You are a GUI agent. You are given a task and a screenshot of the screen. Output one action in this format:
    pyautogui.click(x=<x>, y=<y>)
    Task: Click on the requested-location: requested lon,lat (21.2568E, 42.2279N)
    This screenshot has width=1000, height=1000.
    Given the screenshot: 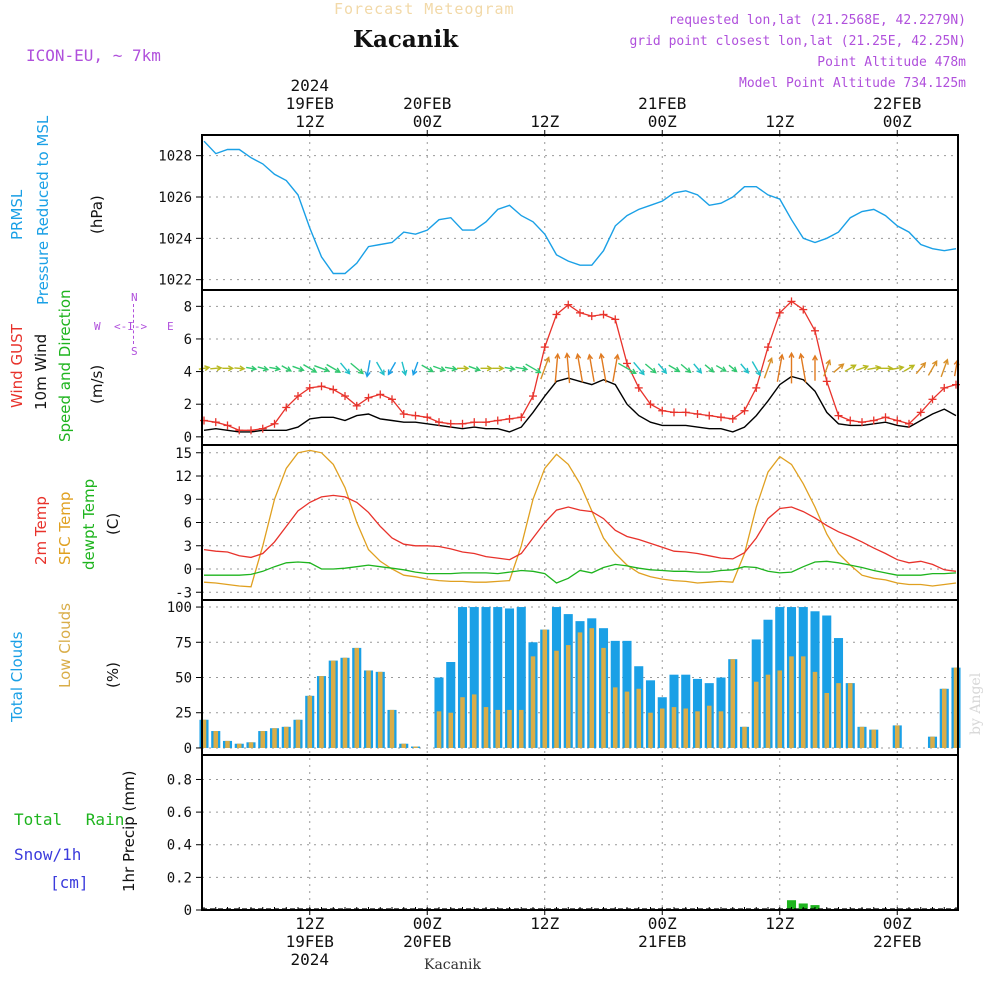 What is the action you would take?
    pyautogui.click(x=817, y=20)
    